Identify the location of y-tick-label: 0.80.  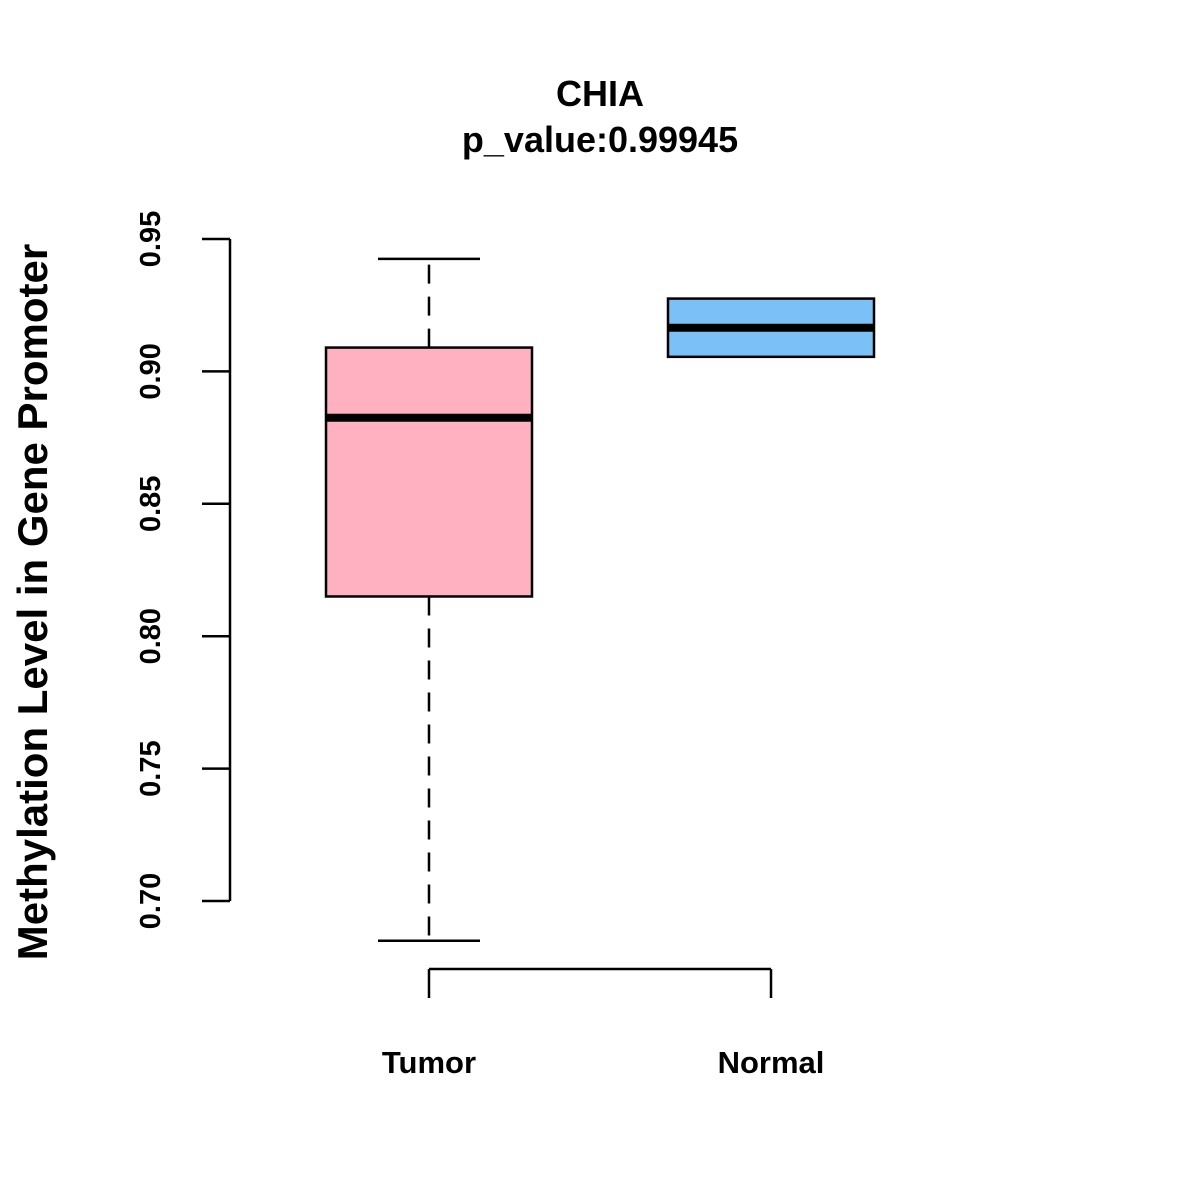
(151, 636).